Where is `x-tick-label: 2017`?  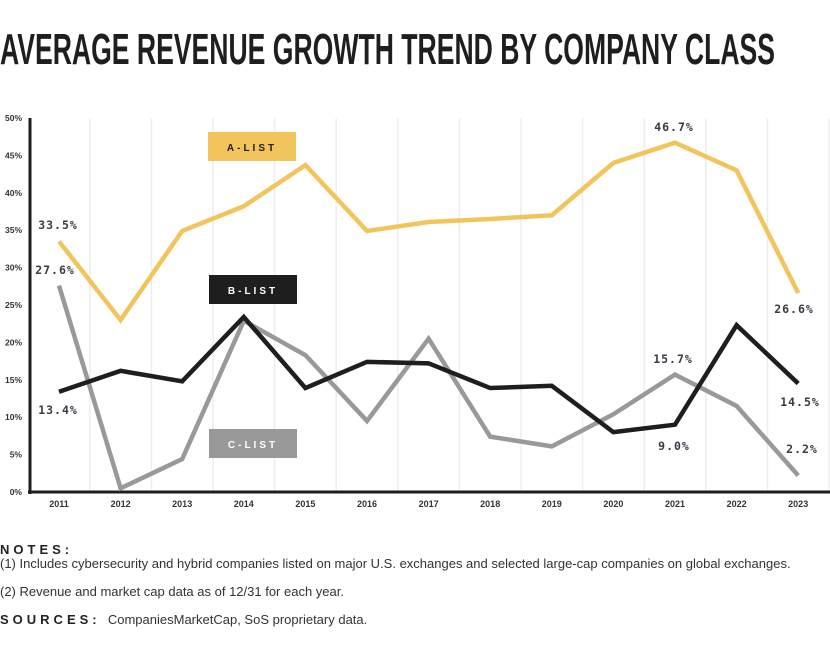 x-tick-label: 2017 is located at coordinates (429, 504).